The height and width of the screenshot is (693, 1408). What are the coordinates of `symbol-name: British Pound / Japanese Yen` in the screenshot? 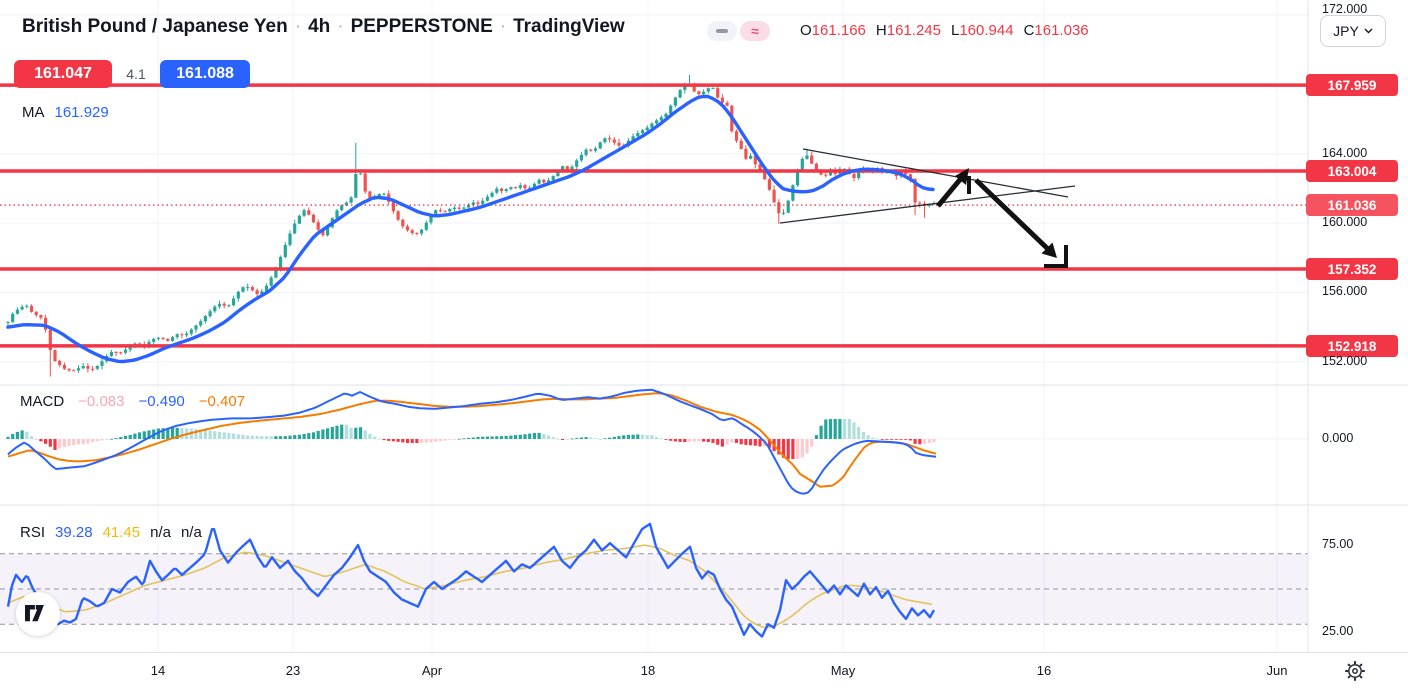 It's located at (155, 26).